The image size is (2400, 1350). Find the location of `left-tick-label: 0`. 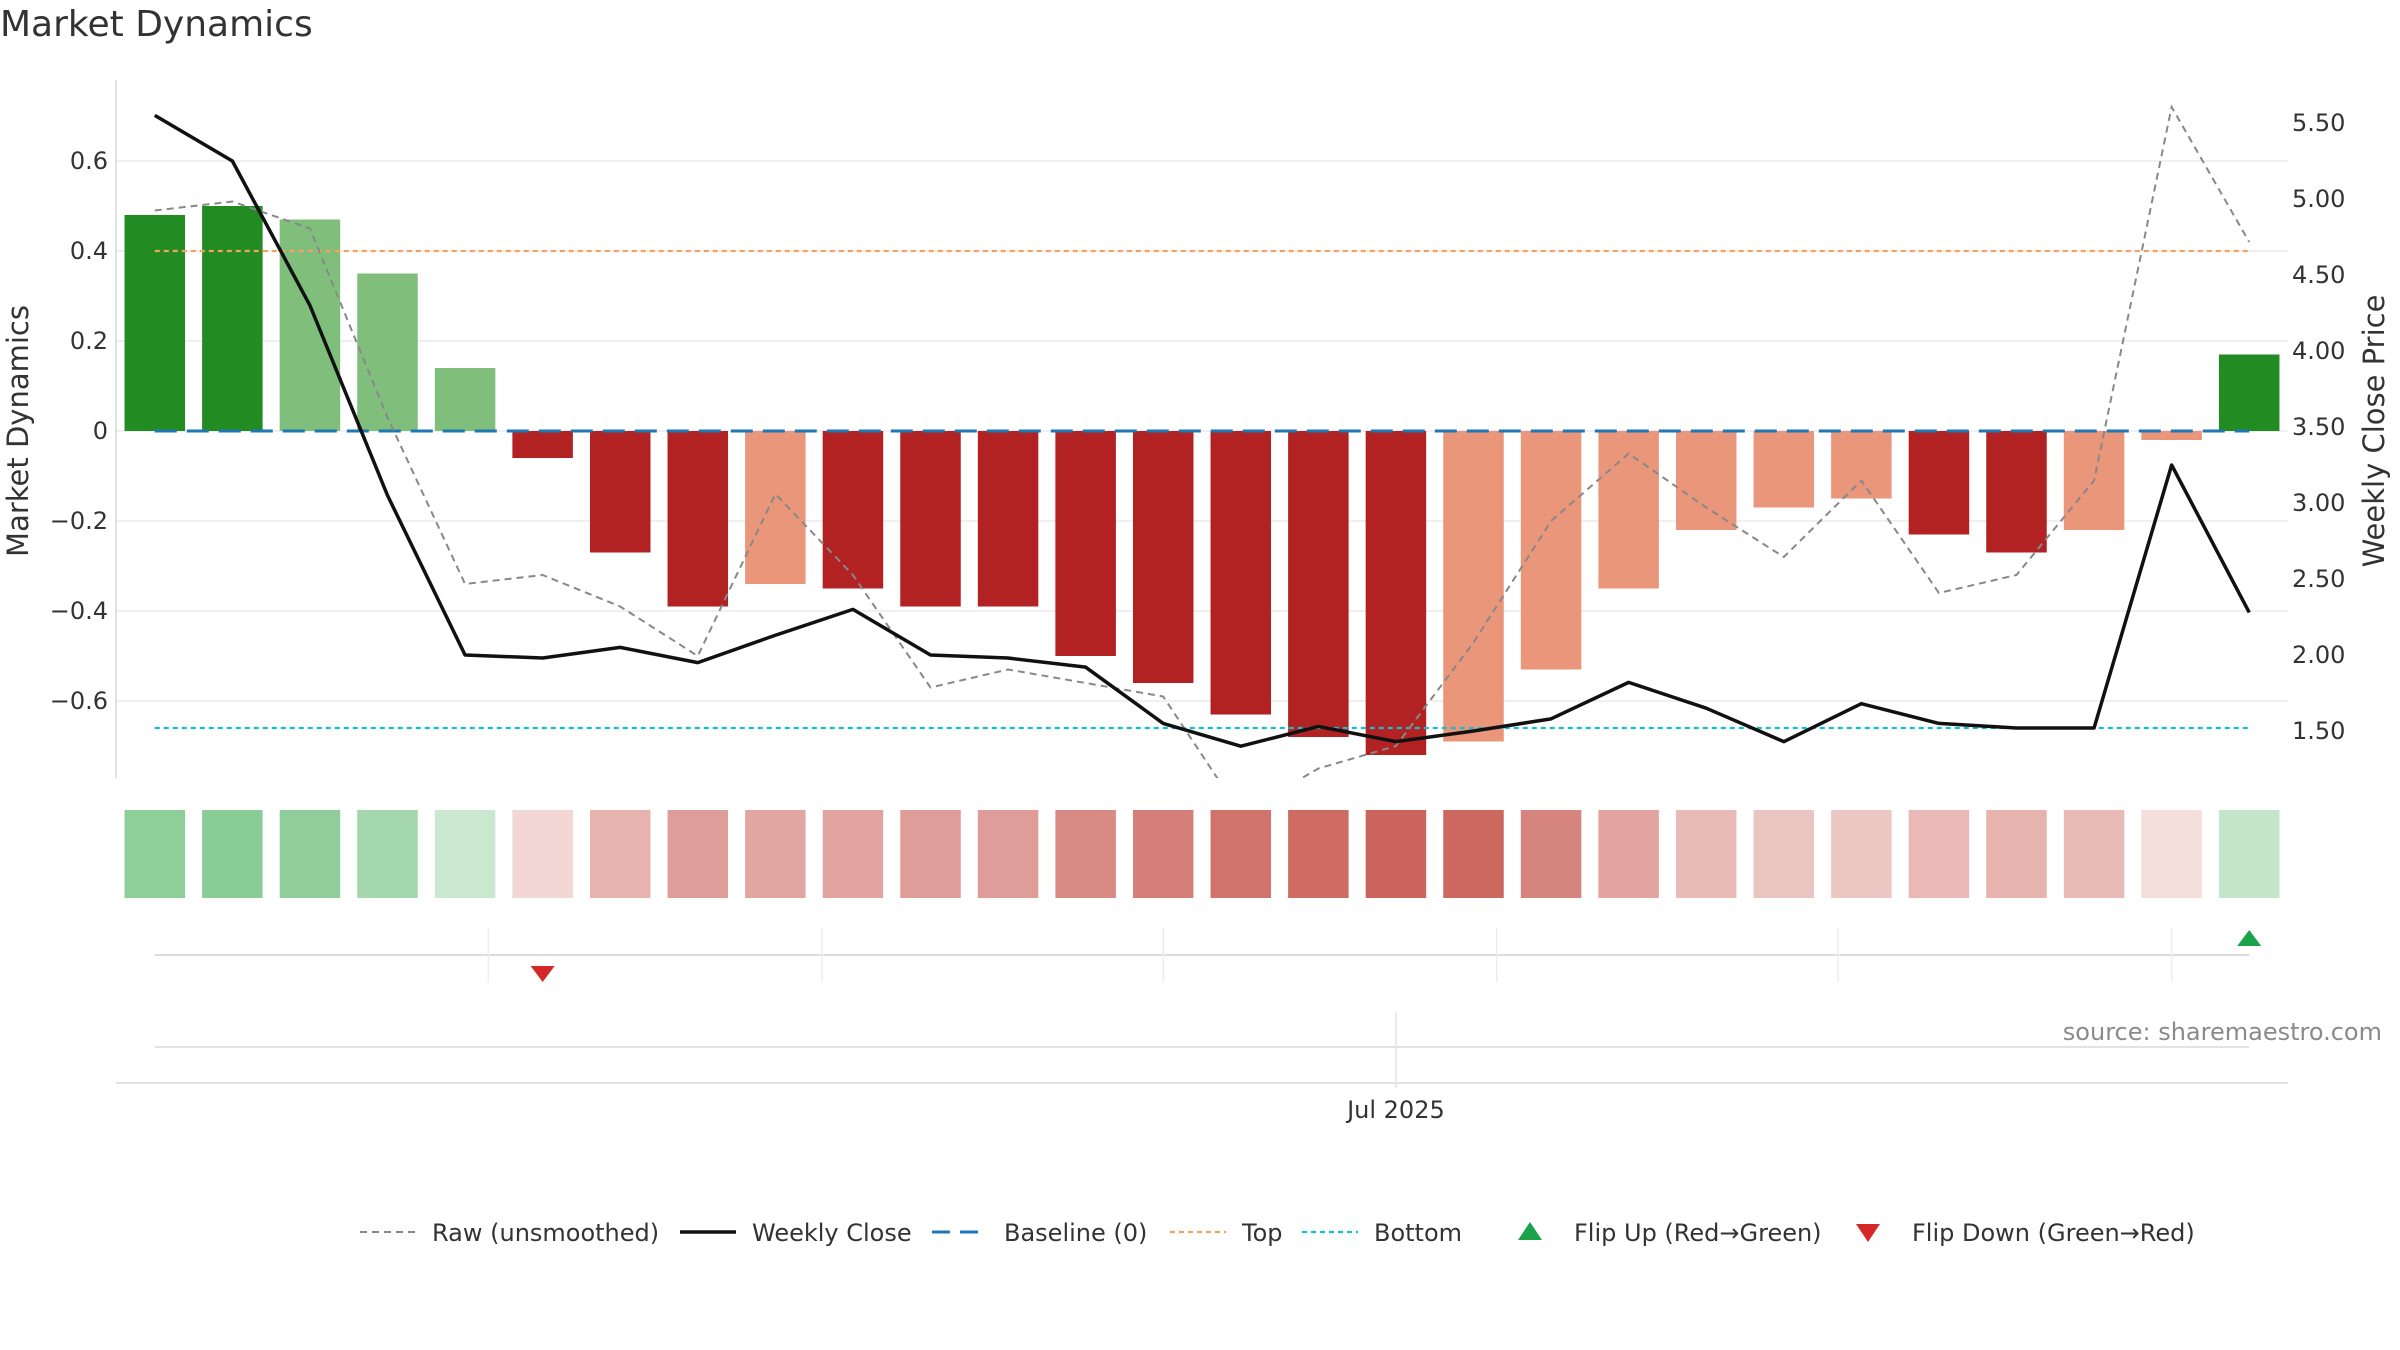

left-tick-label: 0 is located at coordinates (100, 431).